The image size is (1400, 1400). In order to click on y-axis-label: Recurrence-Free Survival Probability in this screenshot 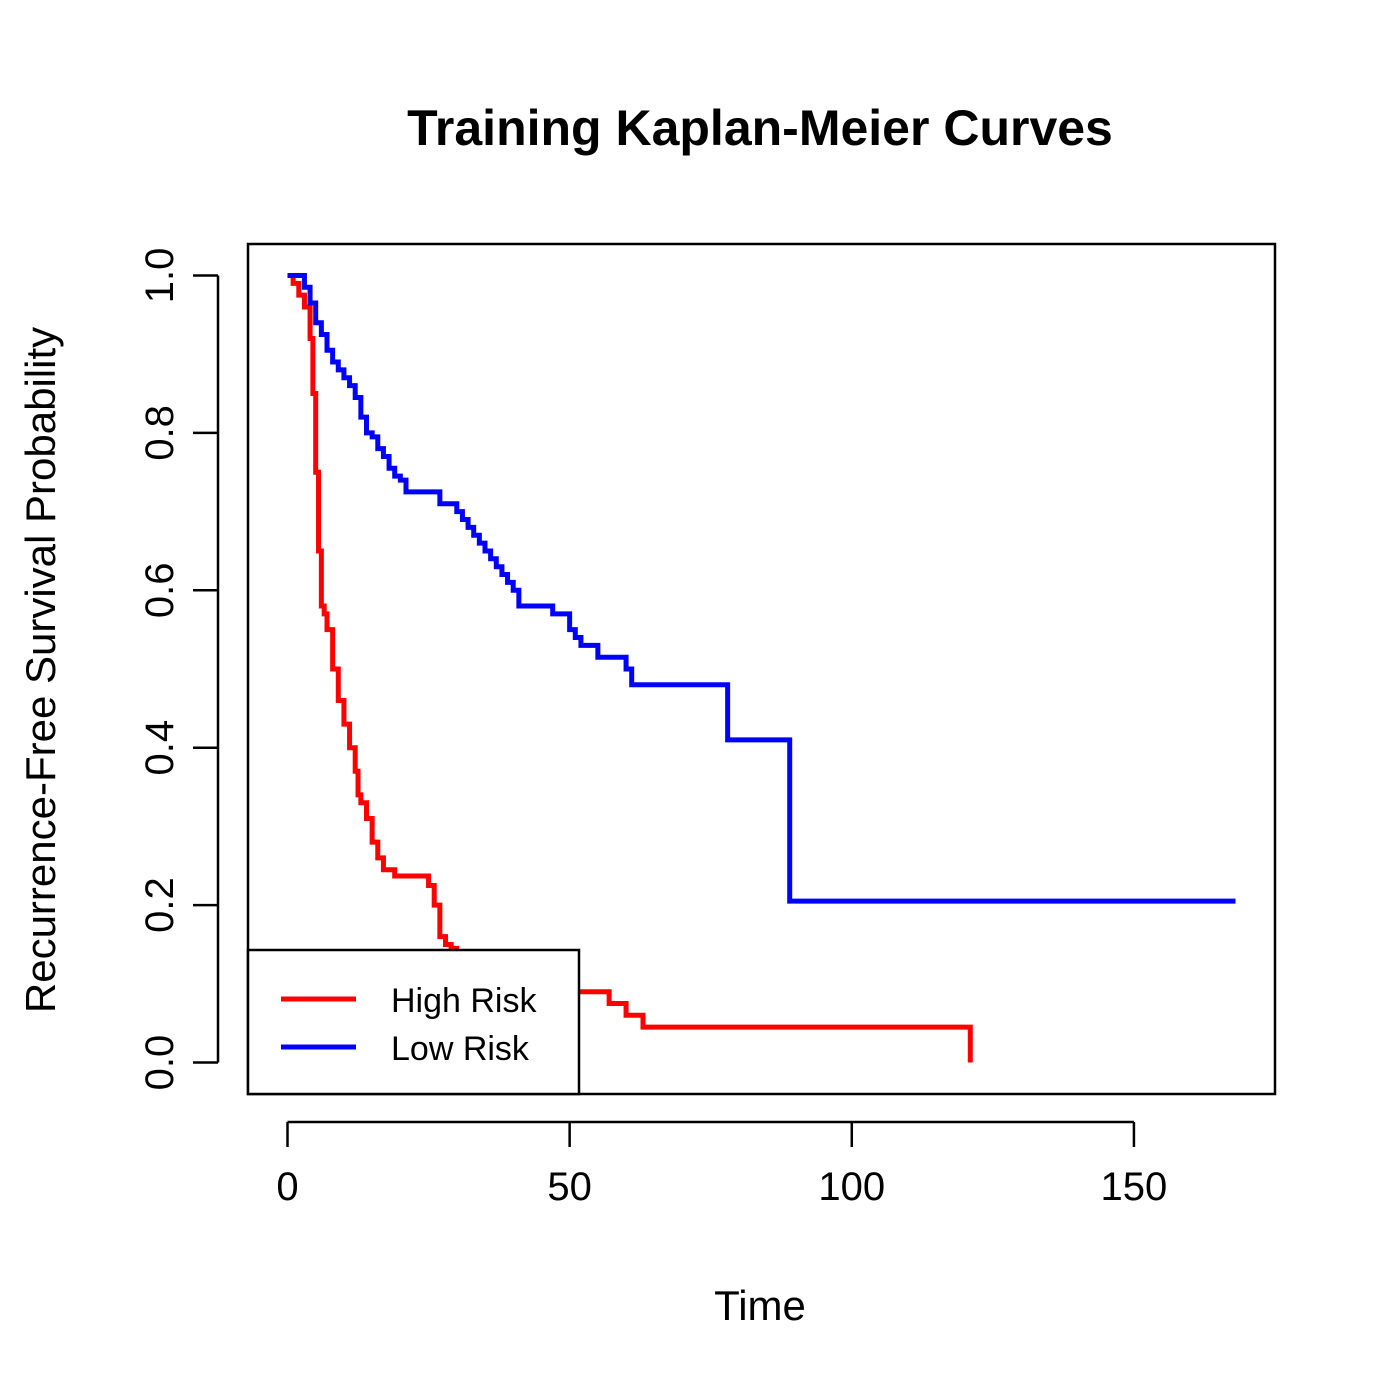, I will do `click(40, 670)`.